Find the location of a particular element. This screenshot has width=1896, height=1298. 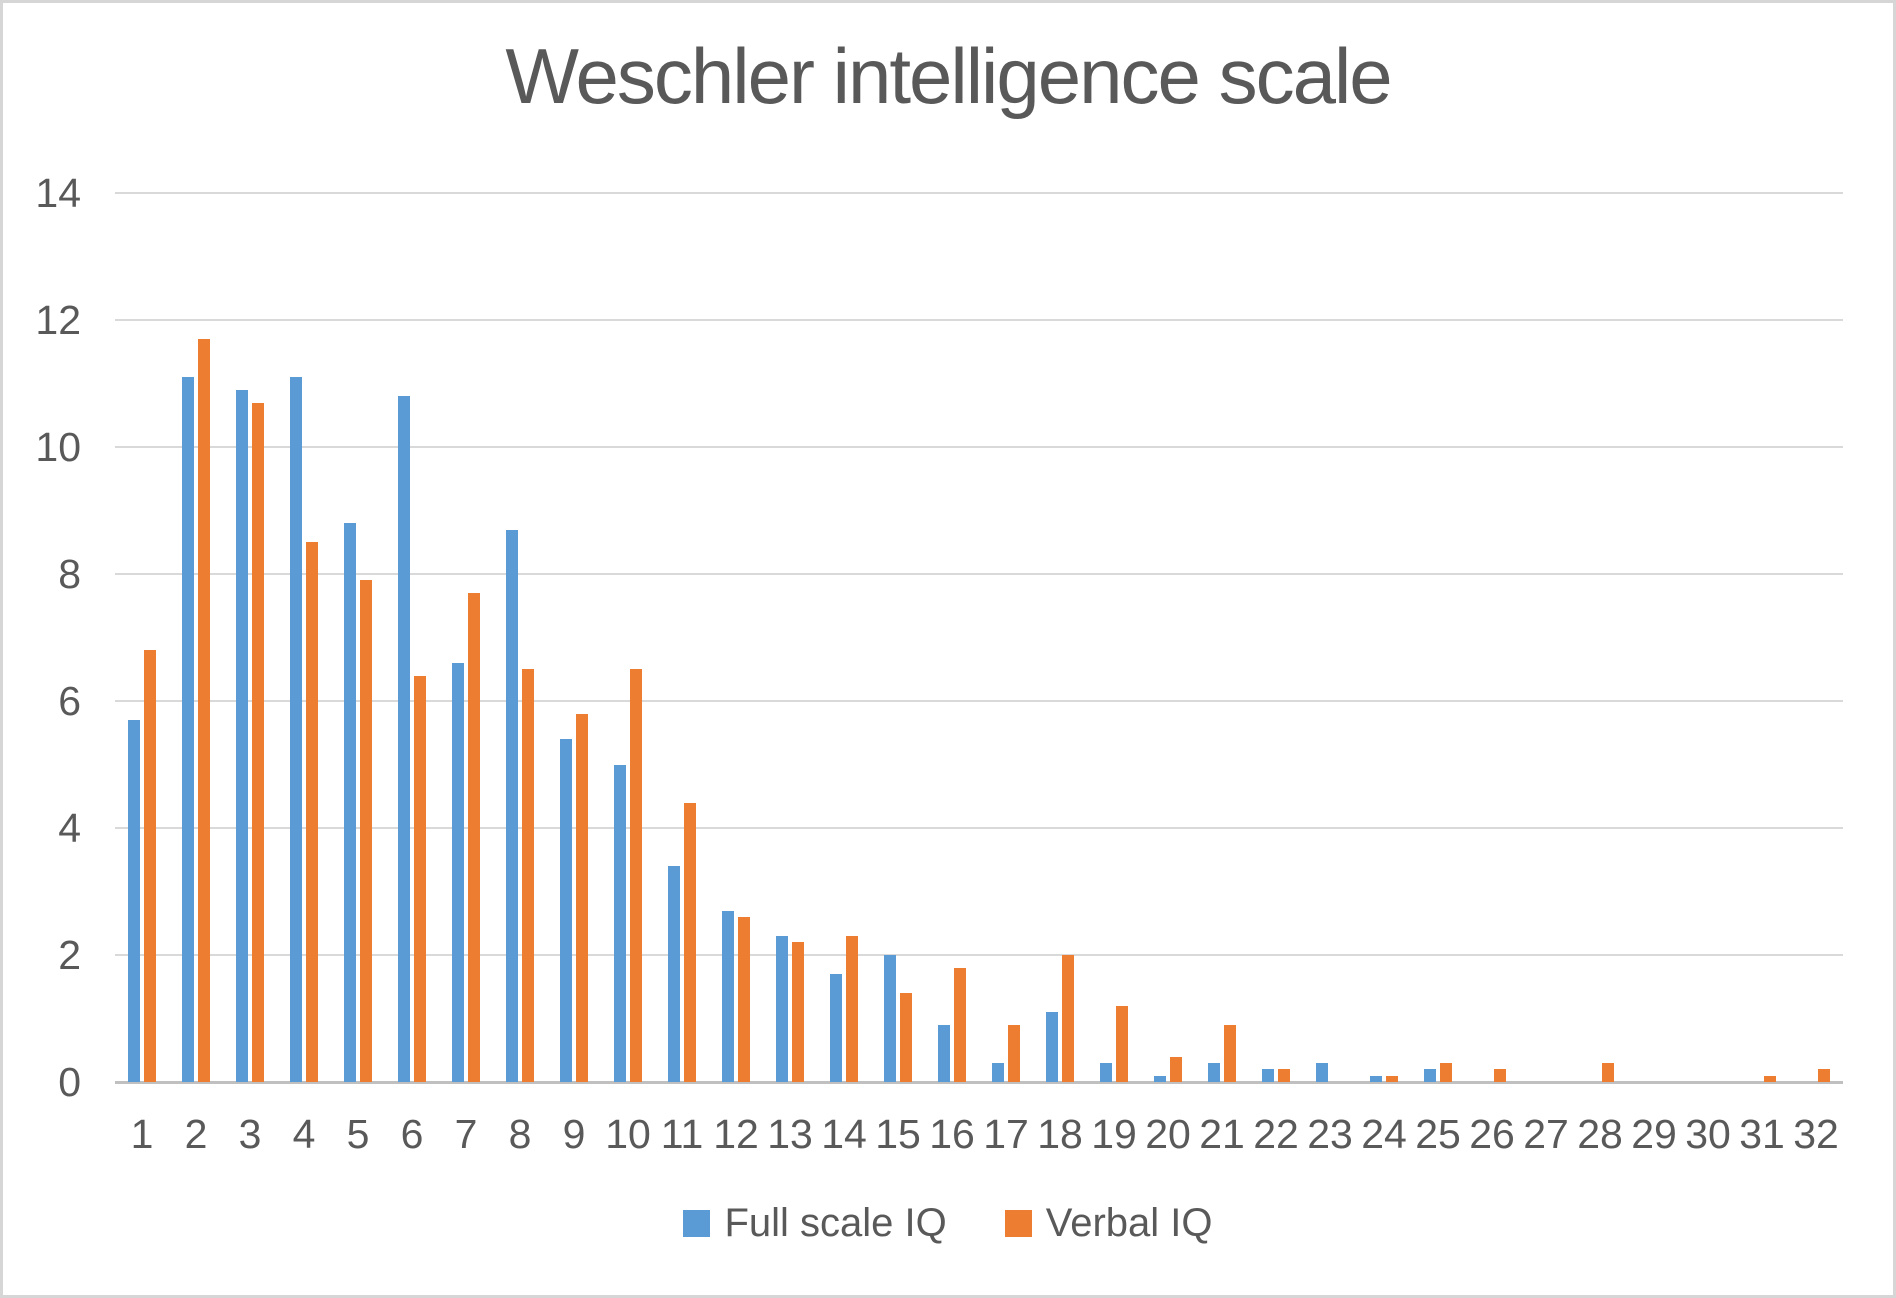

legend-item-verbal-iq: Verbal IQ is located at coordinates (1108, 1223).